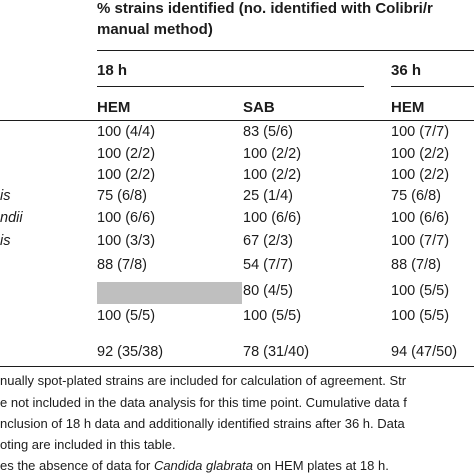  I want to click on cell-r7-hem36: 88 (7/8), so click(416, 265).